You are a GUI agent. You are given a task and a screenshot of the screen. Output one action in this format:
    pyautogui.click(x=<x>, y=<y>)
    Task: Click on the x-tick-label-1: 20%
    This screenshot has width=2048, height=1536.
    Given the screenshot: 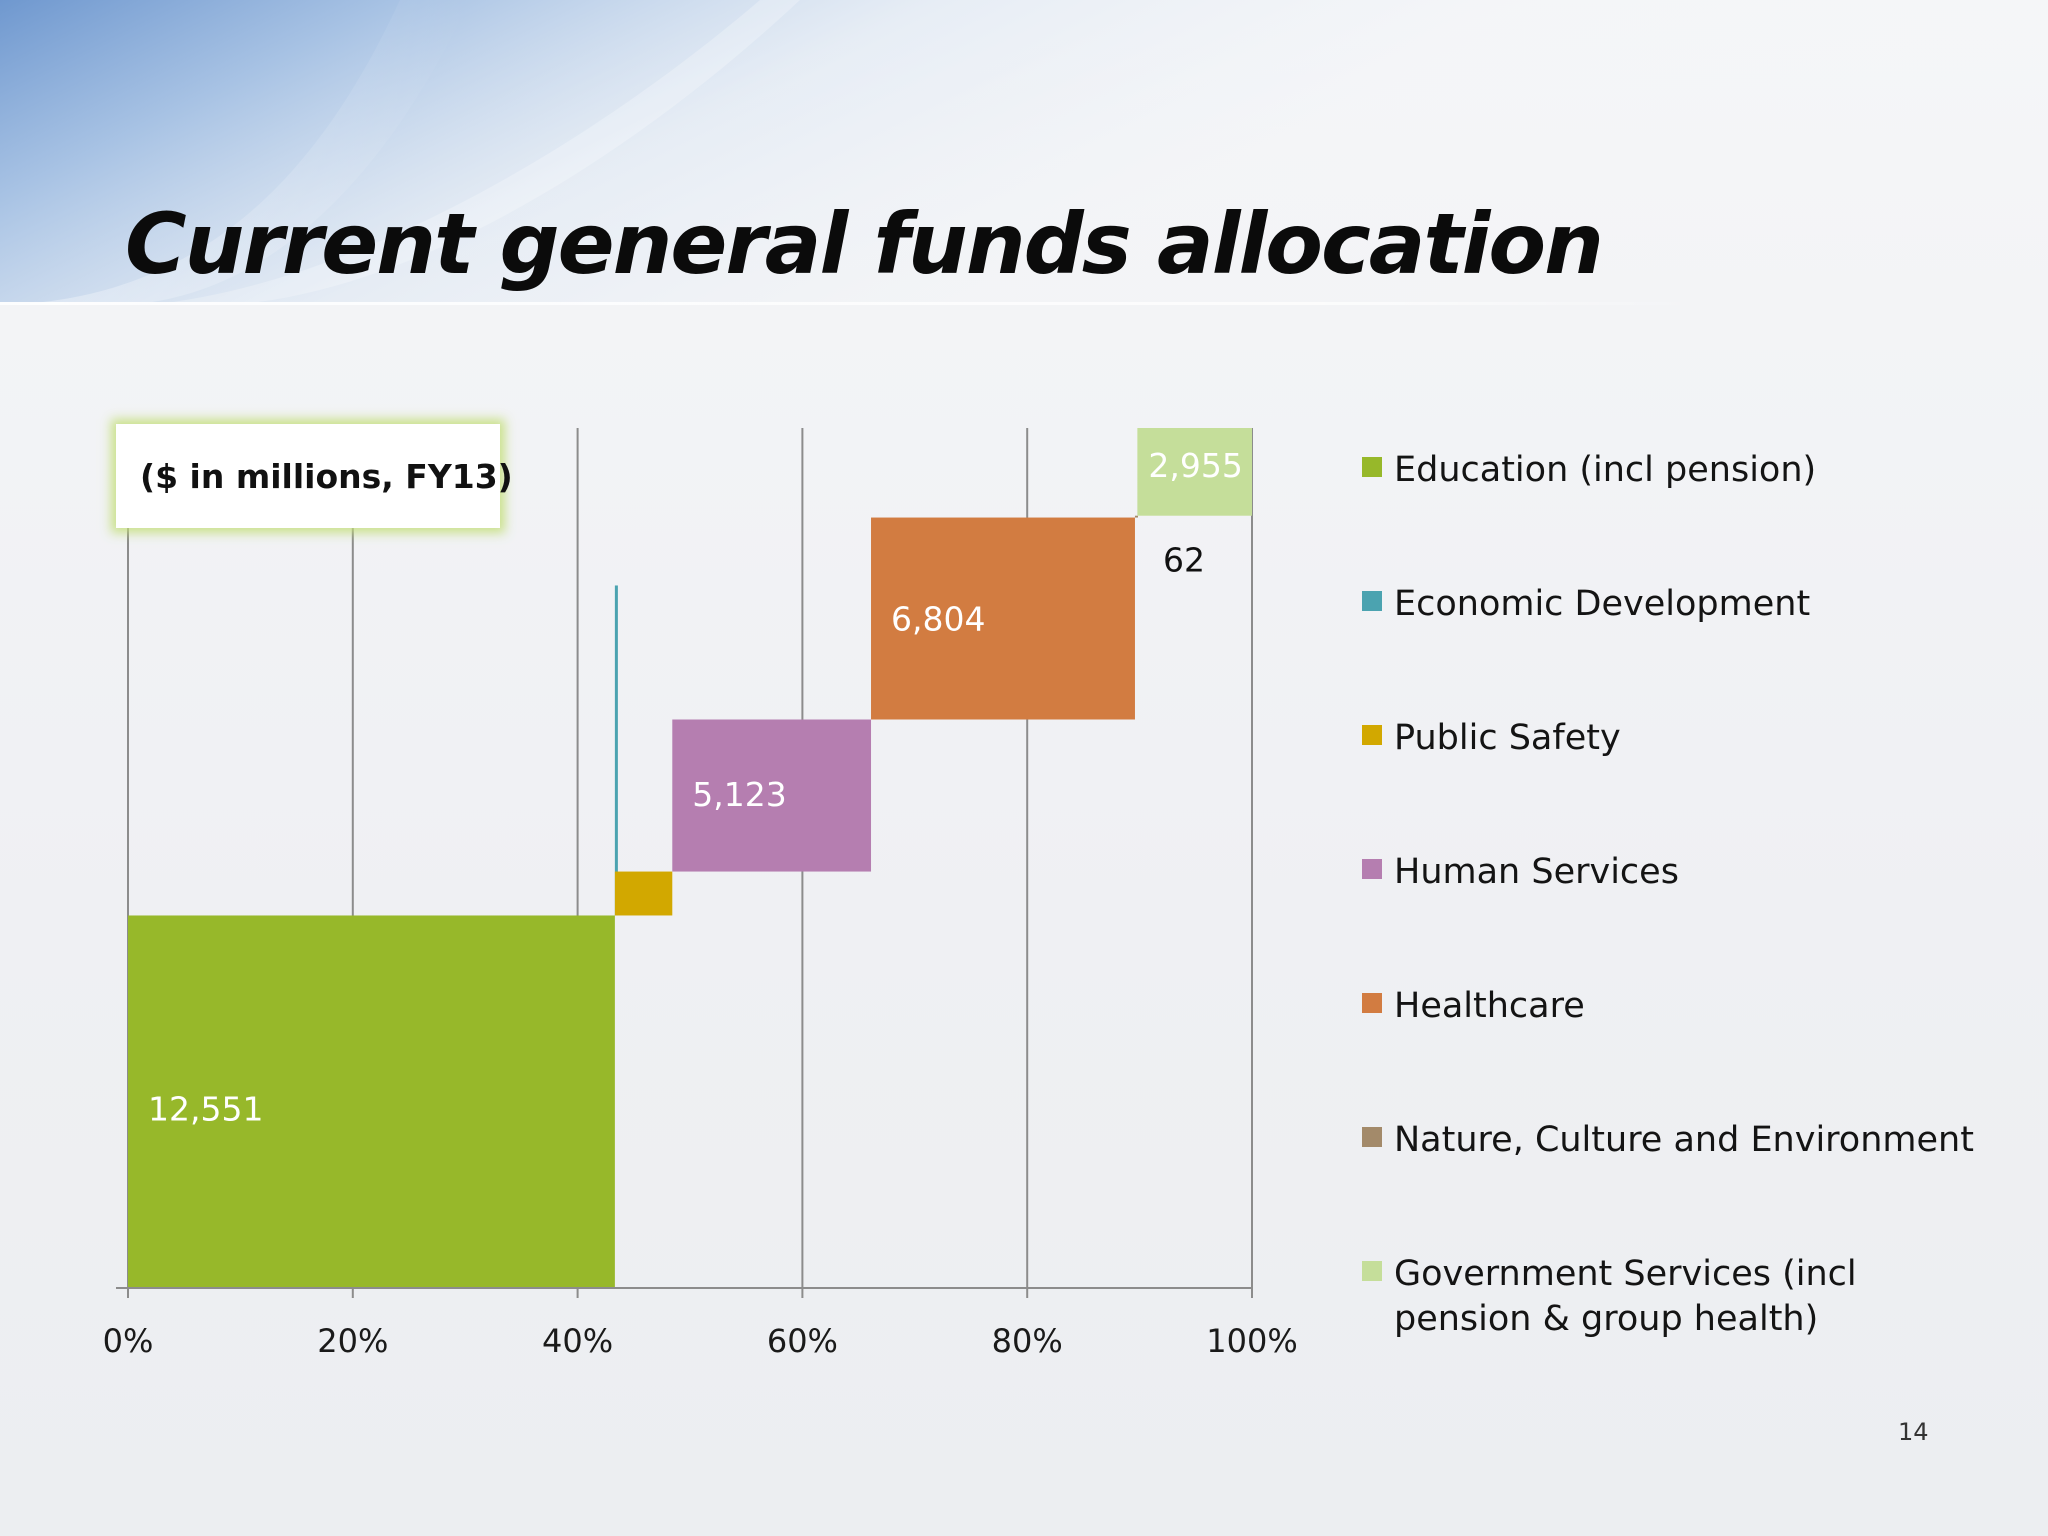 What is the action you would take?
    pyautogui.click(x=352, y=1341)
    